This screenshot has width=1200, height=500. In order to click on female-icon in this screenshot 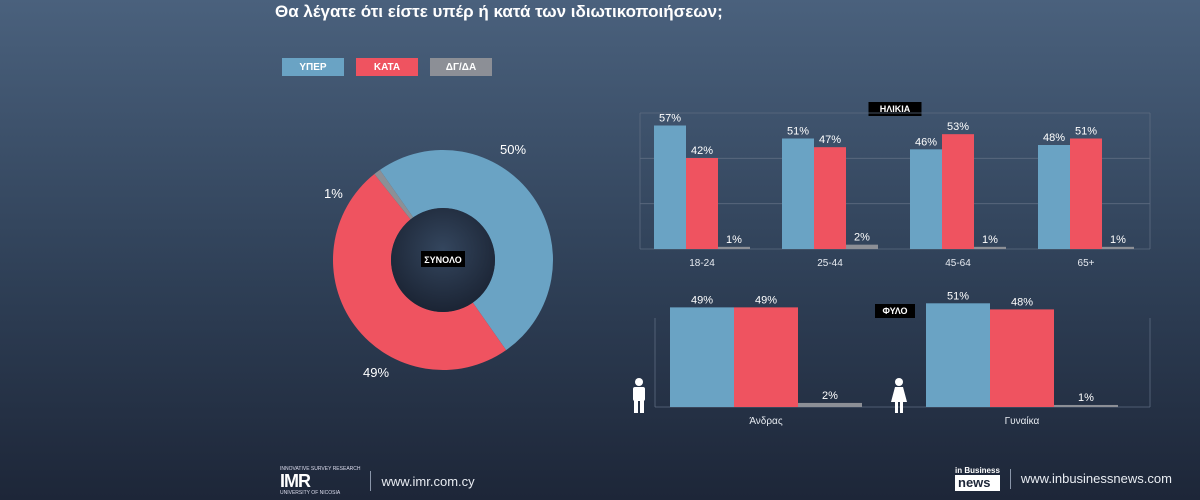, I will do `click(899, 395)`.